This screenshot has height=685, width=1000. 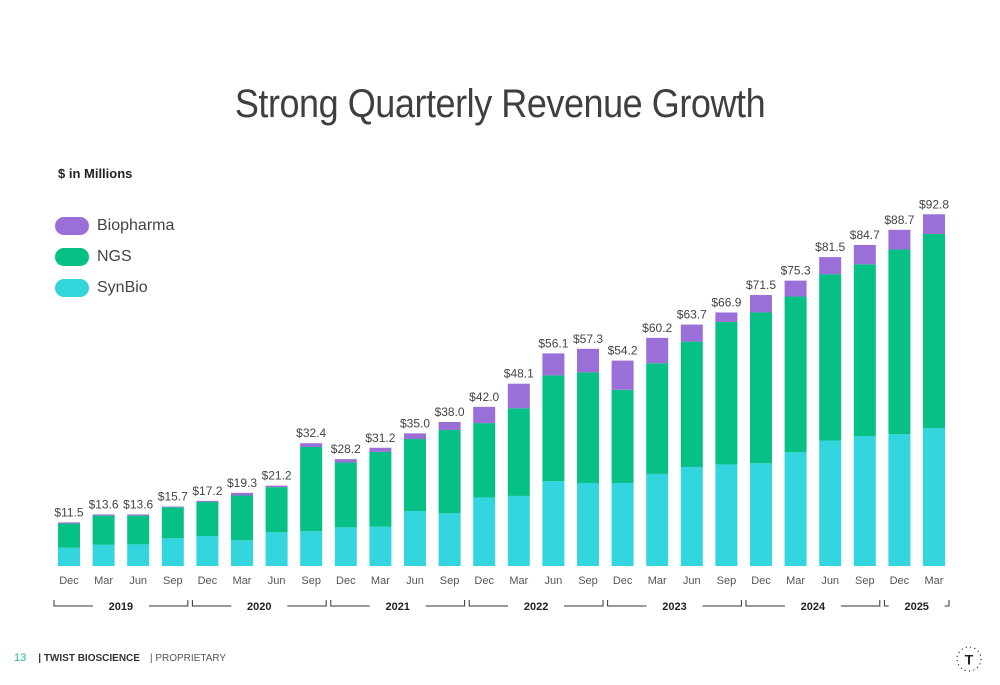 I want to click on x-tick-label: Sep, so click(x=311, y=581).